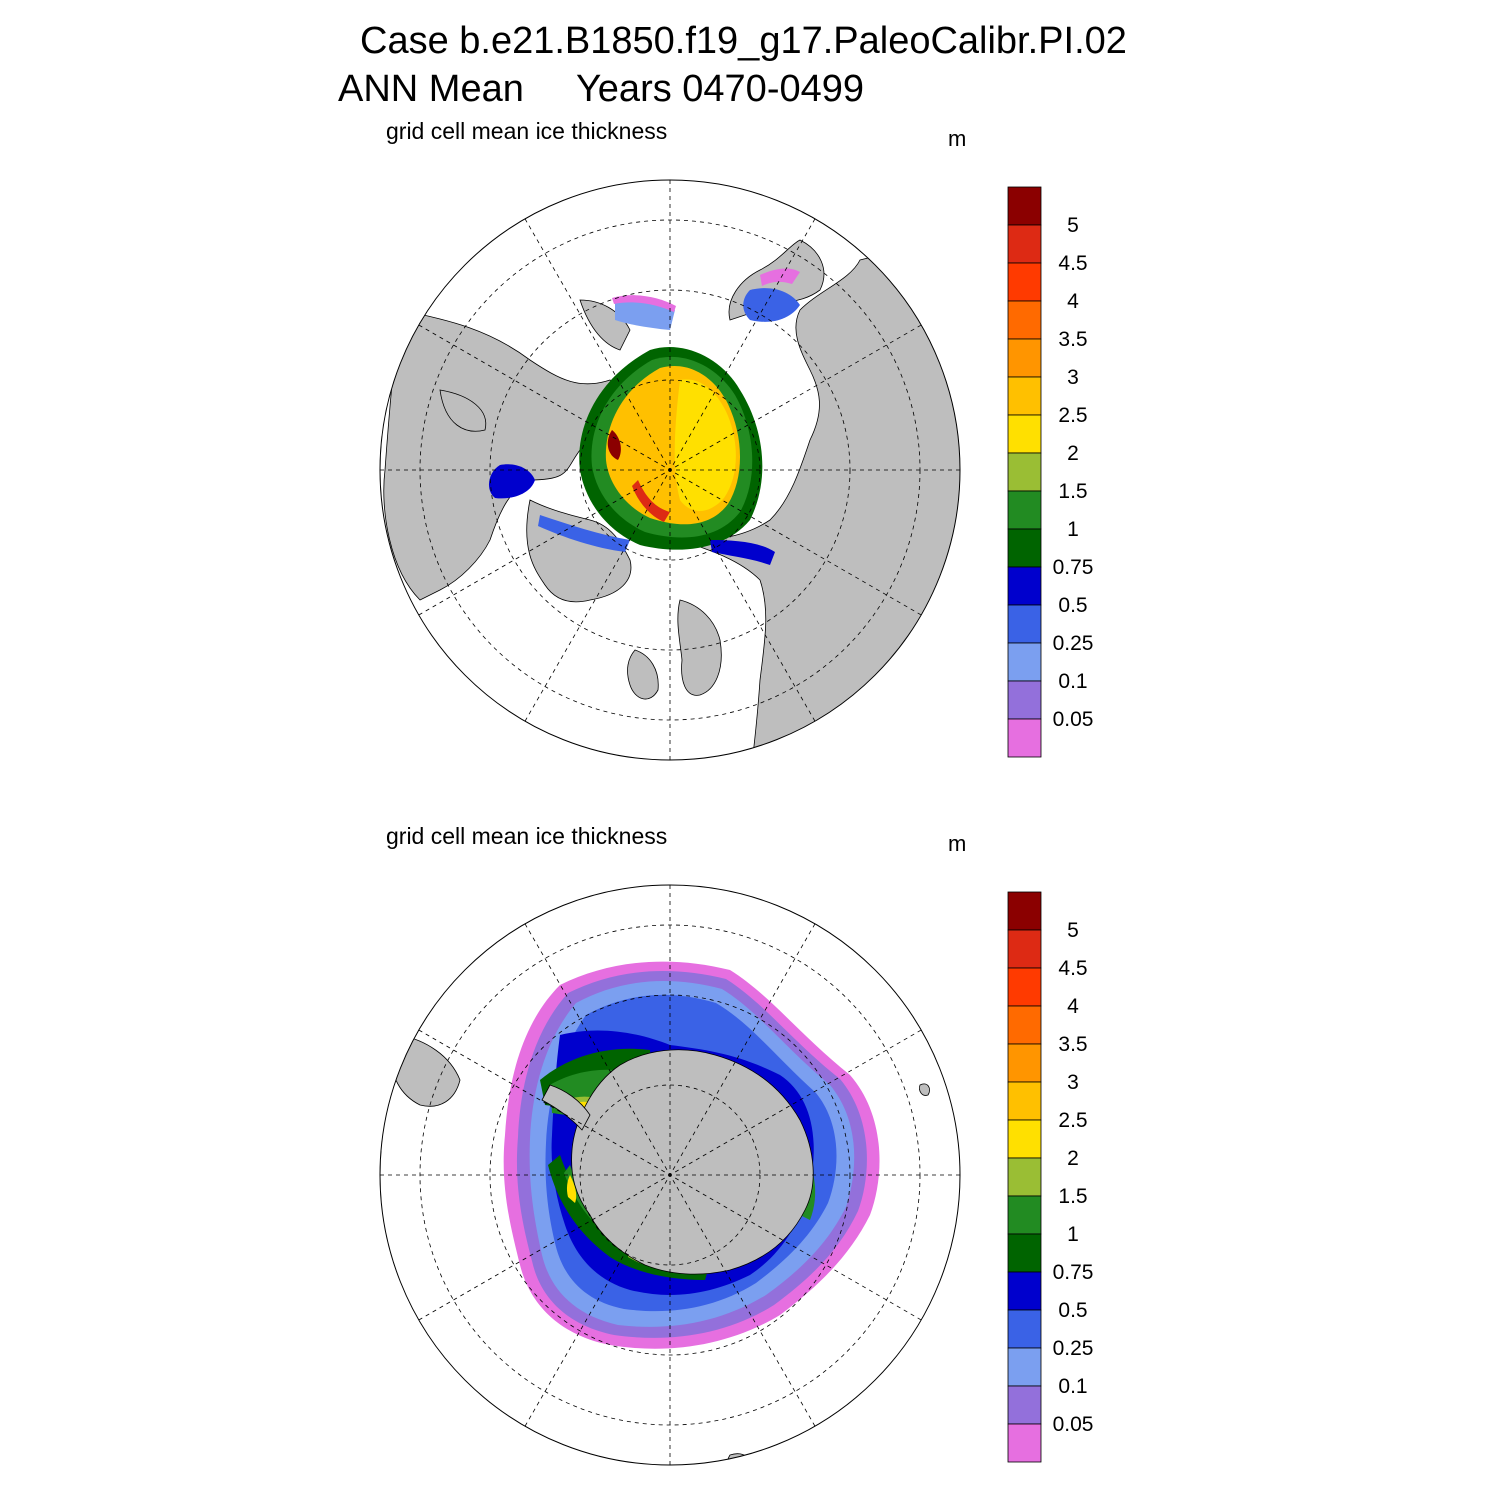  I want to click on figure-title-period: ANN Mean Years 0470-0499, so click(601, 89).